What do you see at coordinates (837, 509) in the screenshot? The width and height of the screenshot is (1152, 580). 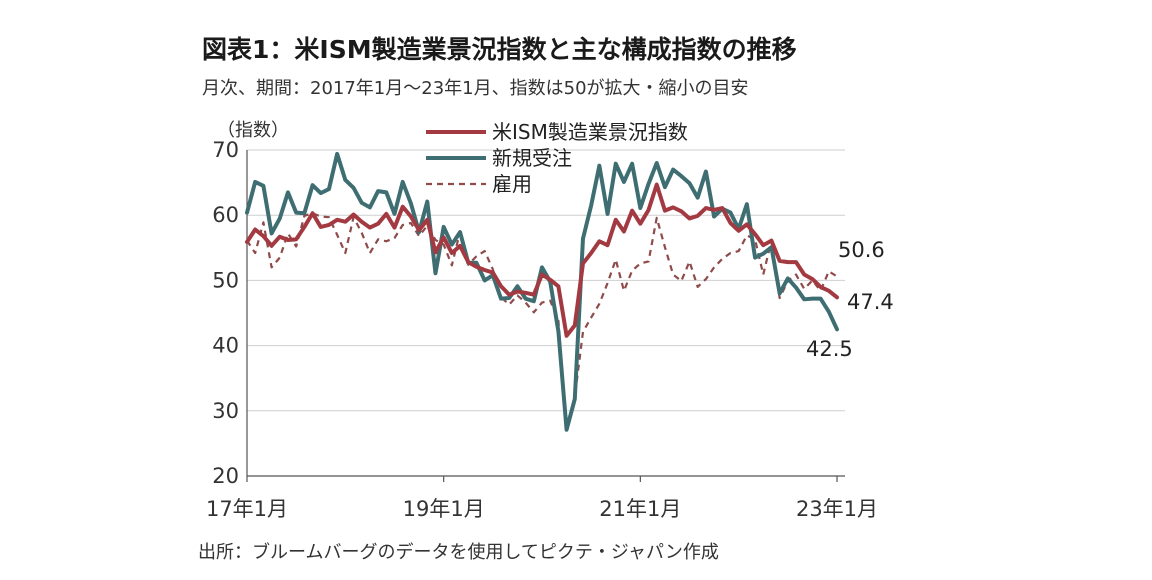 I see `x-tick-label: 23年1月` at bounding box center [837, 509].